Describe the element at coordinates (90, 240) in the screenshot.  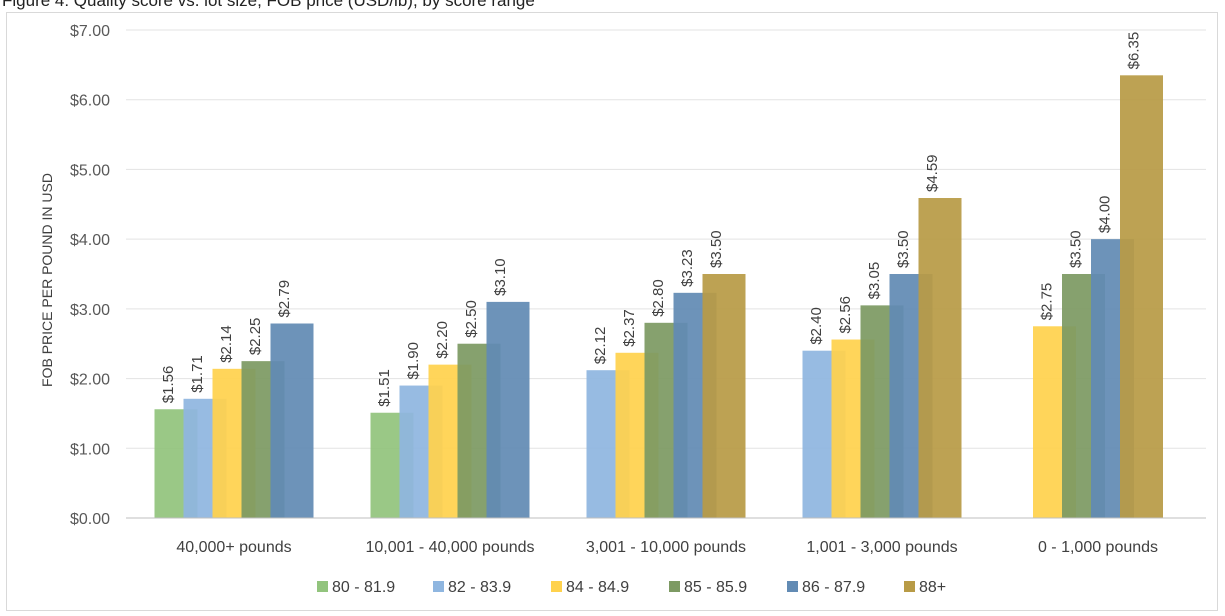
I see `y-tick-label: $4.00` at that location.